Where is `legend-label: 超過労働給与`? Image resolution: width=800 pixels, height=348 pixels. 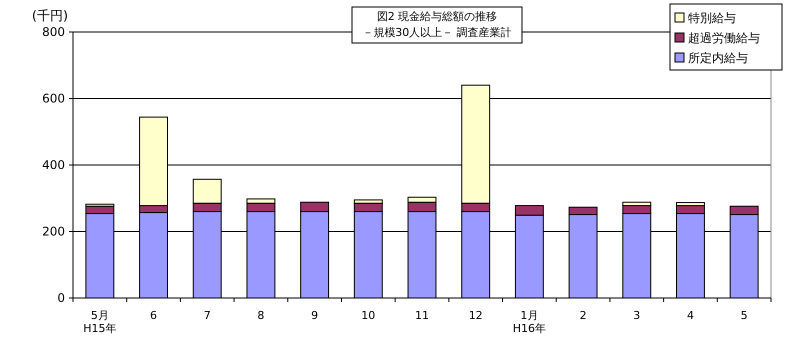
legend-label: 超過労働給与 is located at coordinates (724, 38).